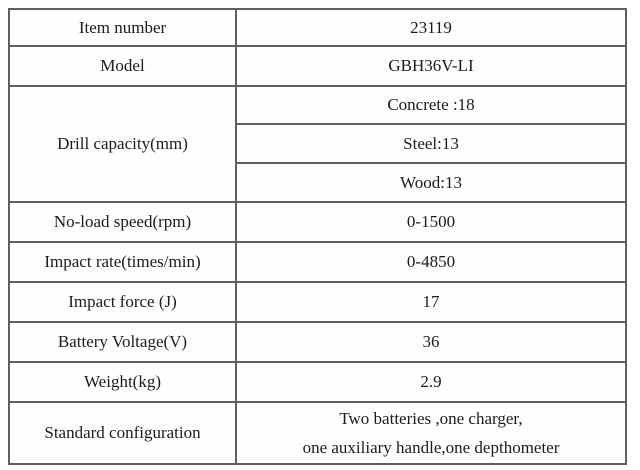 This screenshot has height=470, width=640. What do you see at coordinates (122, 433) in the screenshot?
I see `spec-label-standard-configuration: Standard configuration` at bounding box center [122, 433].